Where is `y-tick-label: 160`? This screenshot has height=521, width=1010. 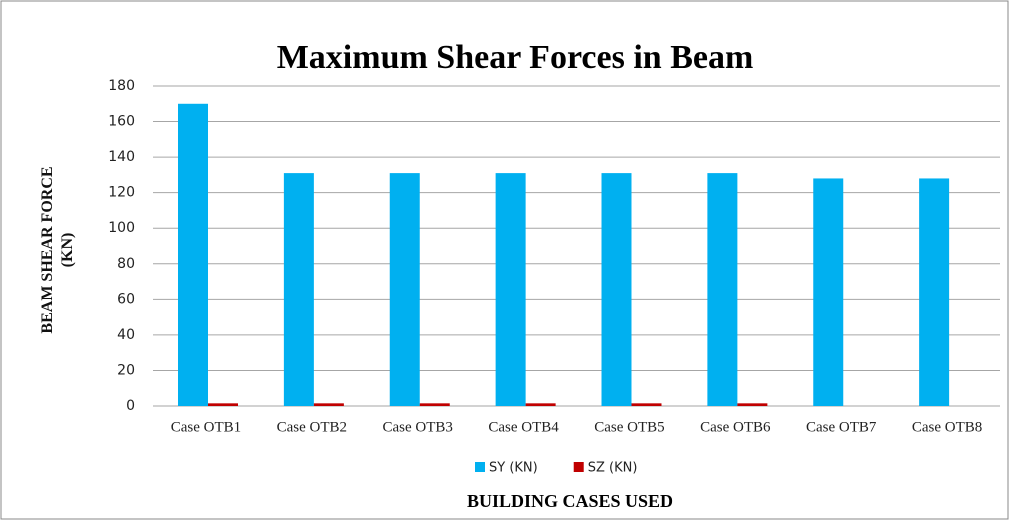
y-tick-label: 160 is located at coordinates (121, 122).